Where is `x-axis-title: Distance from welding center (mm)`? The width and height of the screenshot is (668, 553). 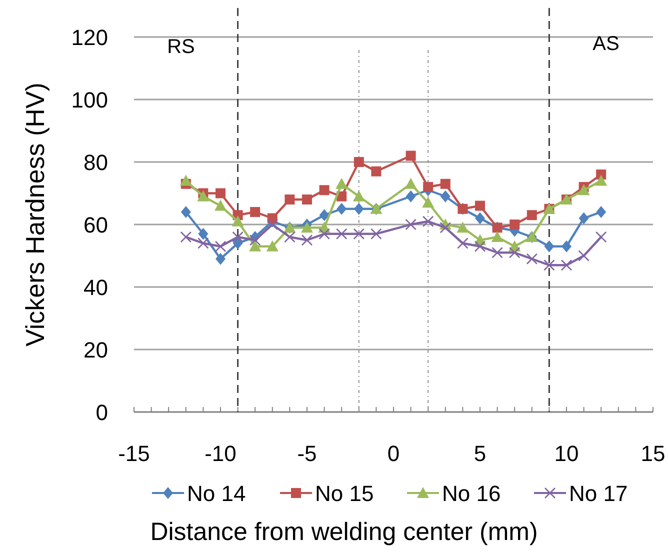 x-axis-title: Distance from welding center (mm) is located at coordinates (344, 532).